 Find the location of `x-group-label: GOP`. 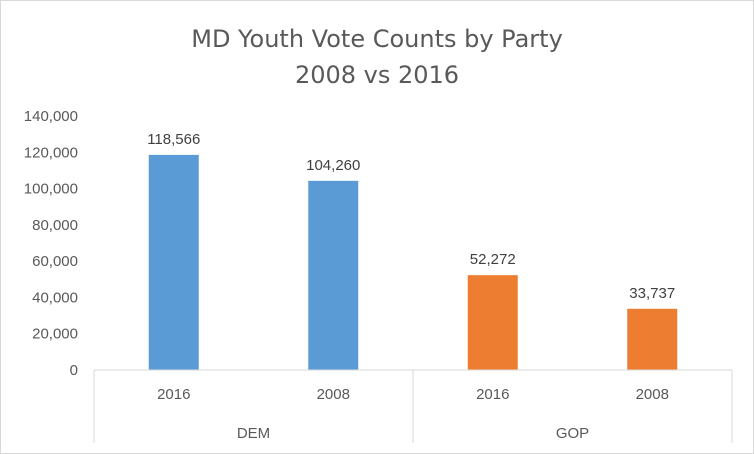

x-group-label: GOP is located at coordinates (572, 433).